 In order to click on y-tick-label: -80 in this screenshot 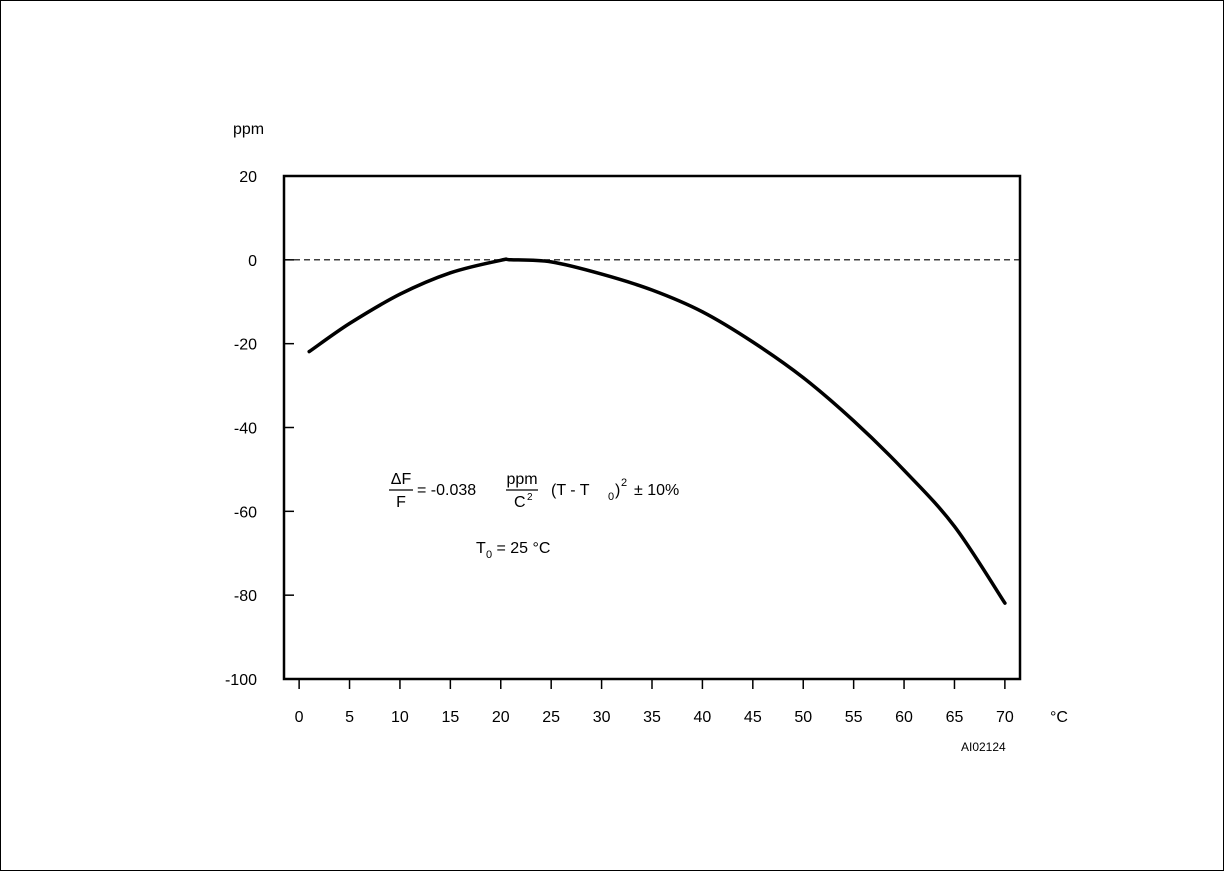, I will do `click(245, 596)`.